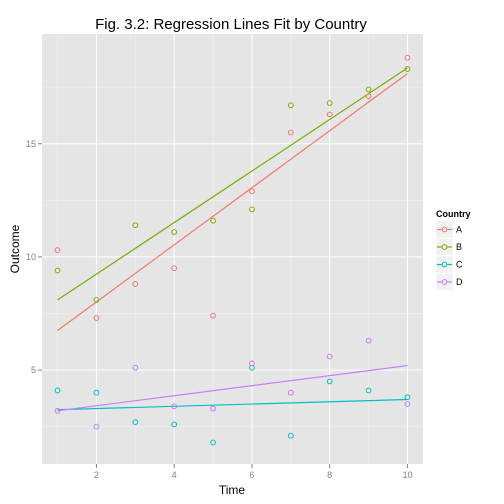  I want to click on legend-label-d: D, so click(459, 282).